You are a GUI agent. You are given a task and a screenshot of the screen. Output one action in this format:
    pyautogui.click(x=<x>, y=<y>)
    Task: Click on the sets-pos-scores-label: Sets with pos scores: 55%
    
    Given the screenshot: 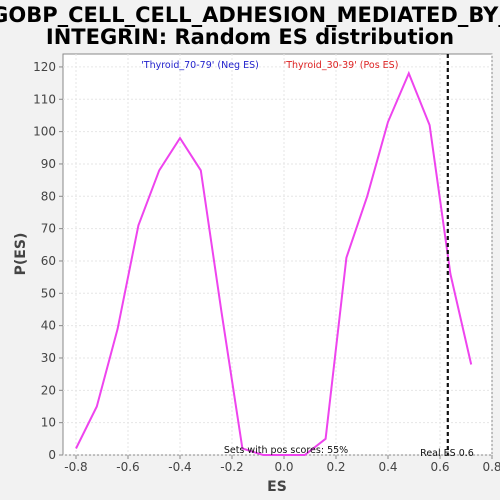 What is the action you would take?
    pyautogui.click(x=286, y=450)
    